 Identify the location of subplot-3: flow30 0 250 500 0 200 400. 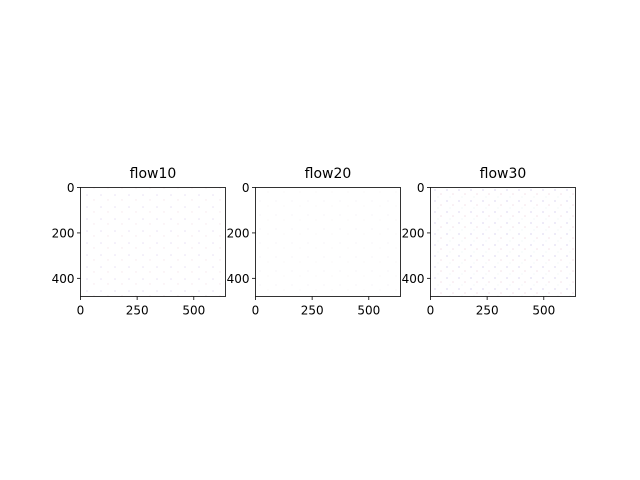
(489, 242).